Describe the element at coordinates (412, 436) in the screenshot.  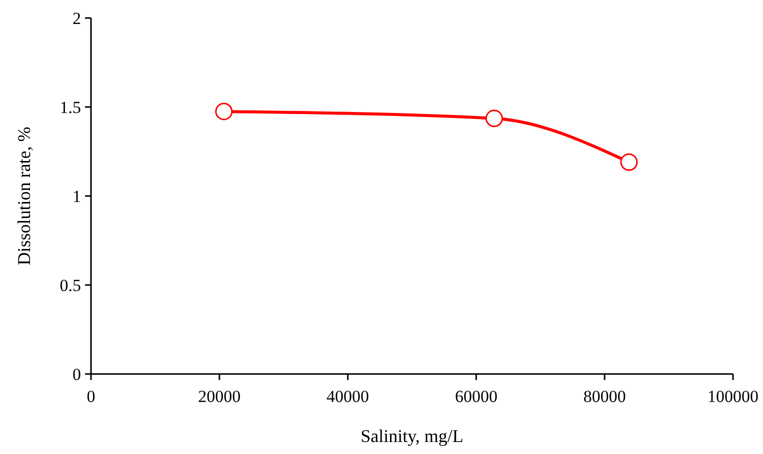
I see `x-axis-title: Salinity, mg/L` at that location.